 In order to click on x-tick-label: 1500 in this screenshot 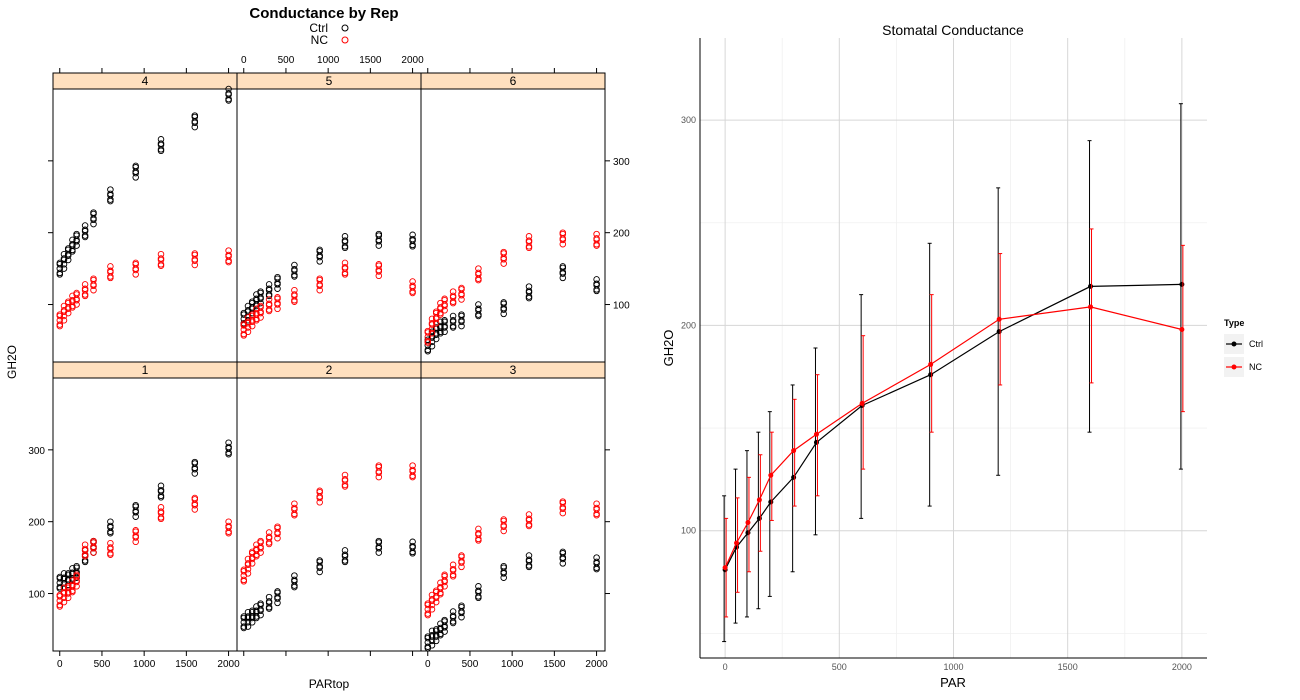, I will do `click(1068, 667)`.